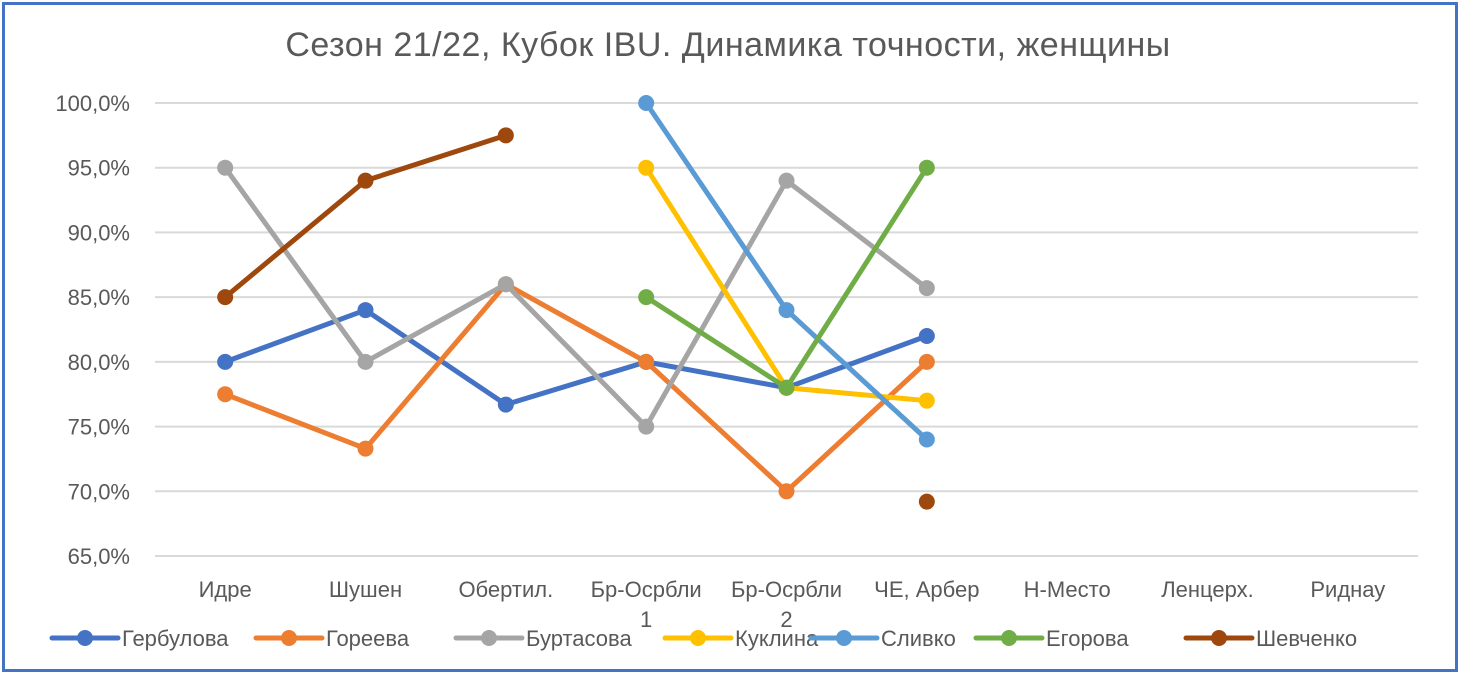  Describe the element at coordinates (175, 638) in the screenshot. I see `legend-label: Гербулова` at that location.